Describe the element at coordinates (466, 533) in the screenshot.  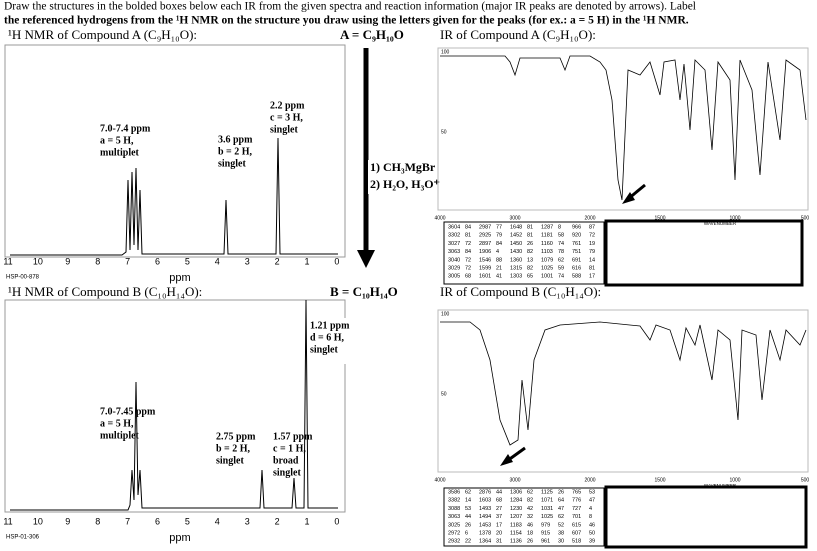
I see `peak-transmittance: 6` at that location.